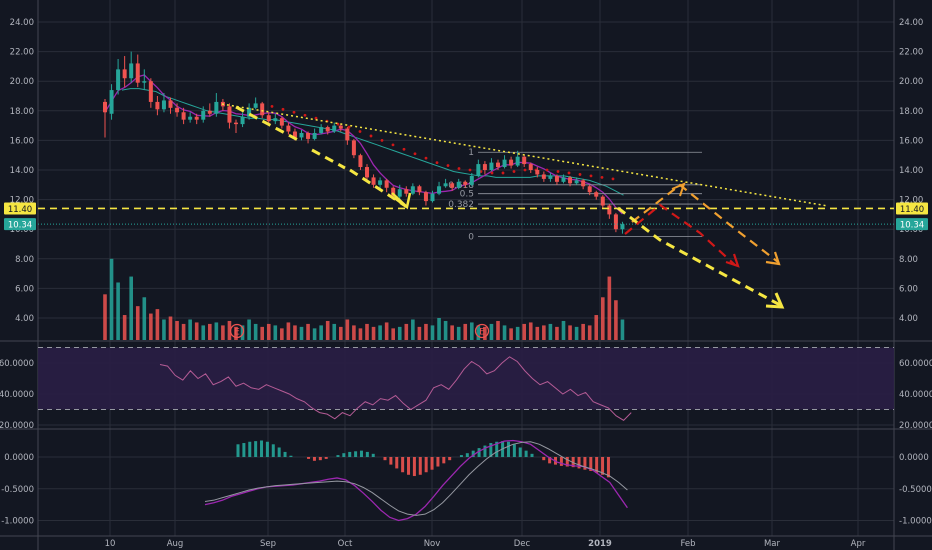 This screenshot has width=932, height=550. What do you see at coordinates (22, 230) in the screenshot?
I see `y-tick-label-left: 10.00` at bounding box center [22, 230].